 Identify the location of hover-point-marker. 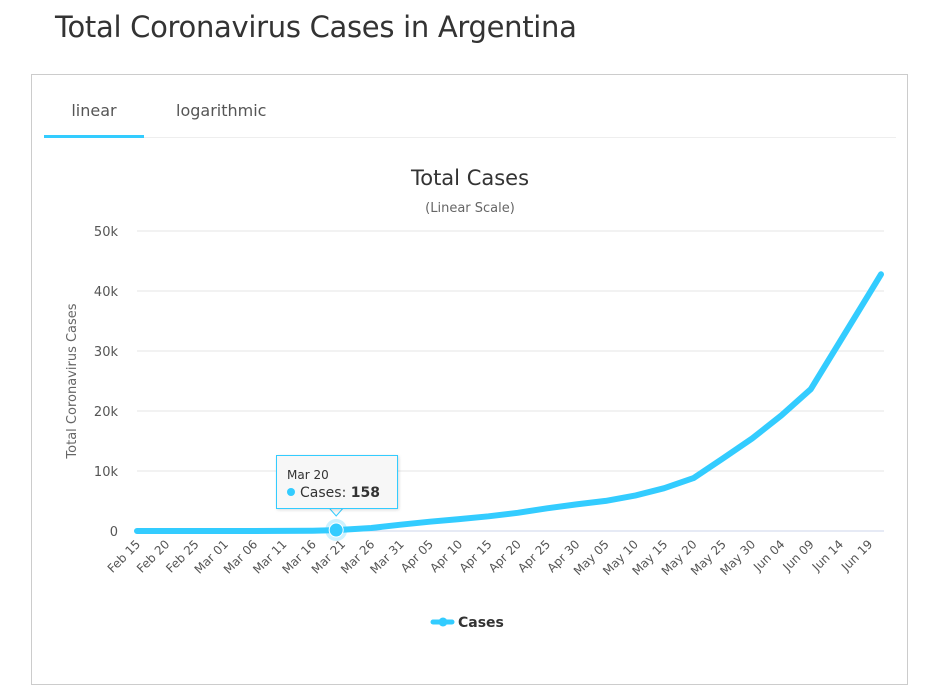
(336, 530).